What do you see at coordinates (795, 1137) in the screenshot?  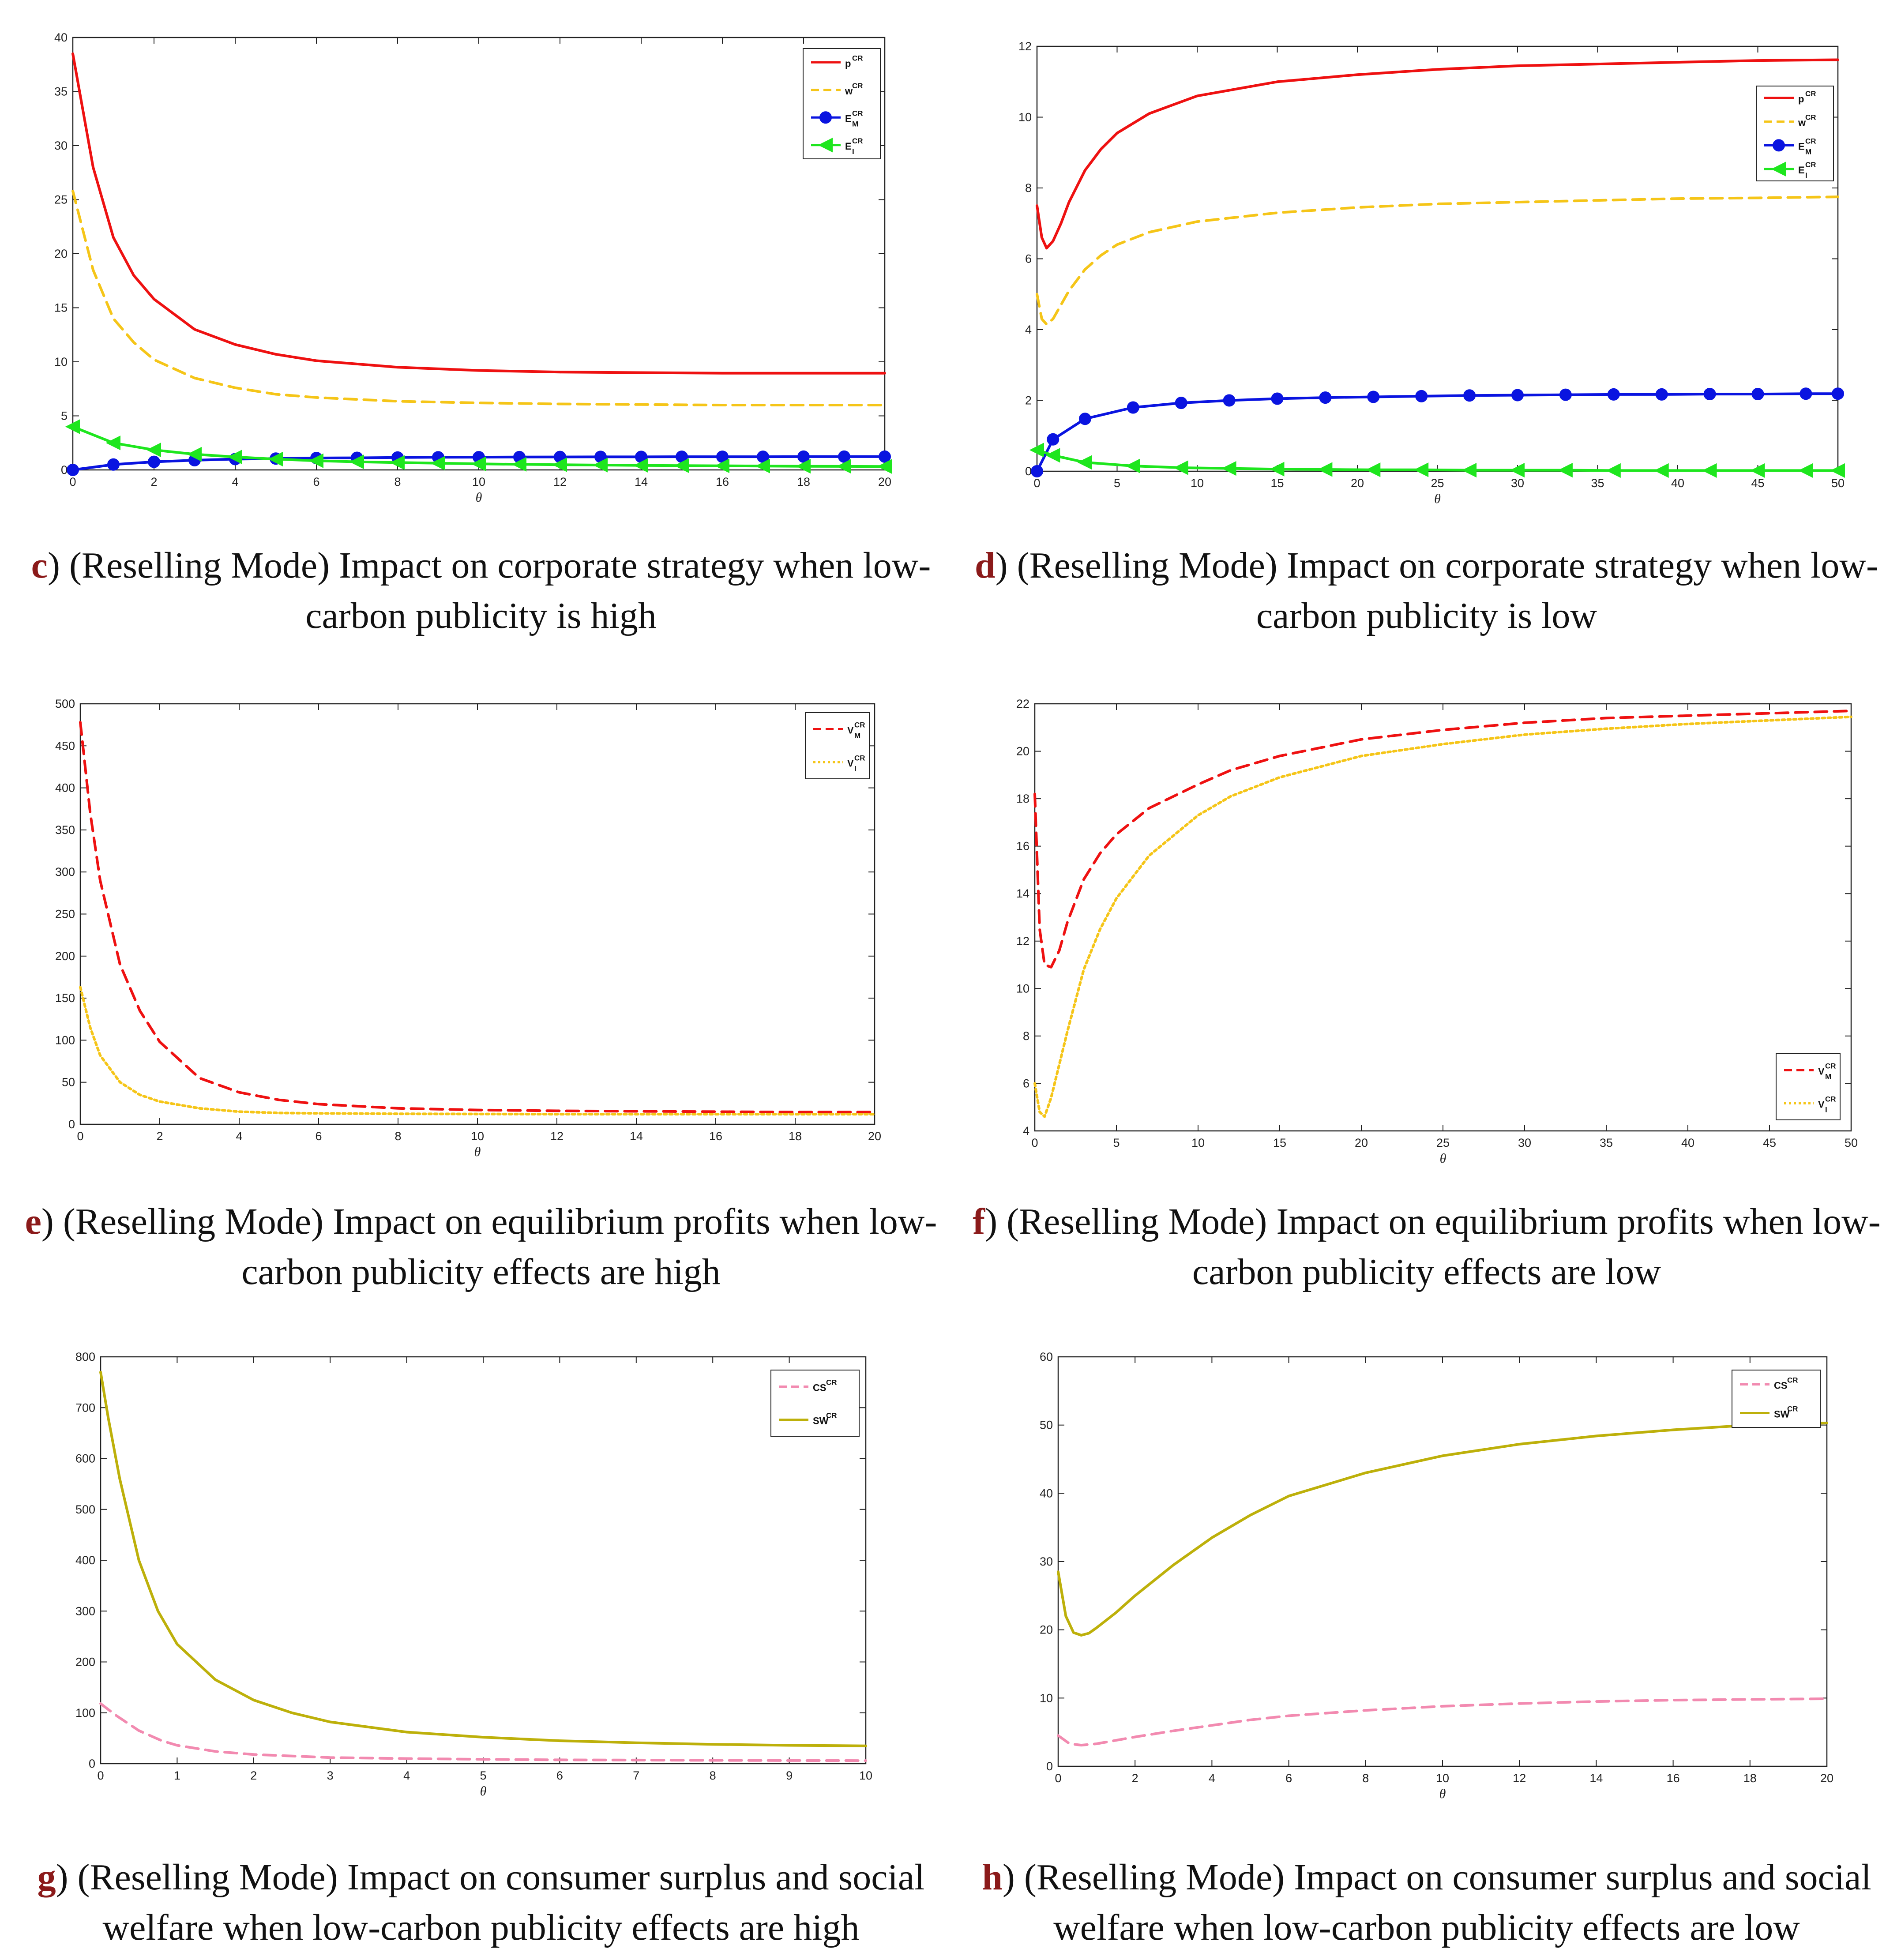 I see `x-tick-label-e-9: 18` at bounding box center [795, 1137].